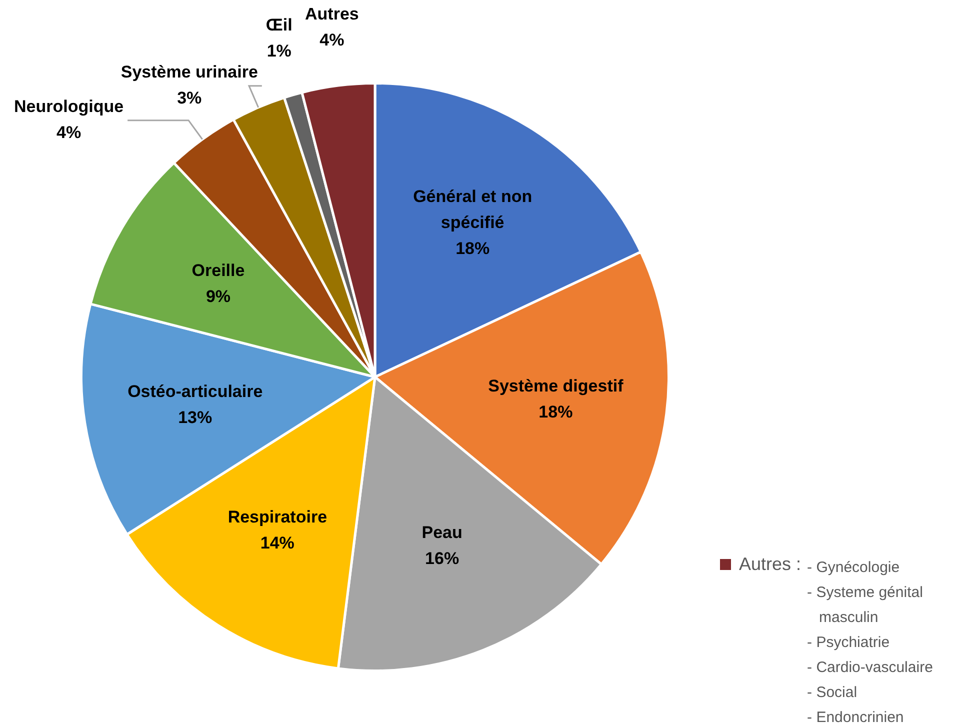  Describe the element at coordinates (189, 98) in the screenshot. I see `data-label: 3%` at that location.